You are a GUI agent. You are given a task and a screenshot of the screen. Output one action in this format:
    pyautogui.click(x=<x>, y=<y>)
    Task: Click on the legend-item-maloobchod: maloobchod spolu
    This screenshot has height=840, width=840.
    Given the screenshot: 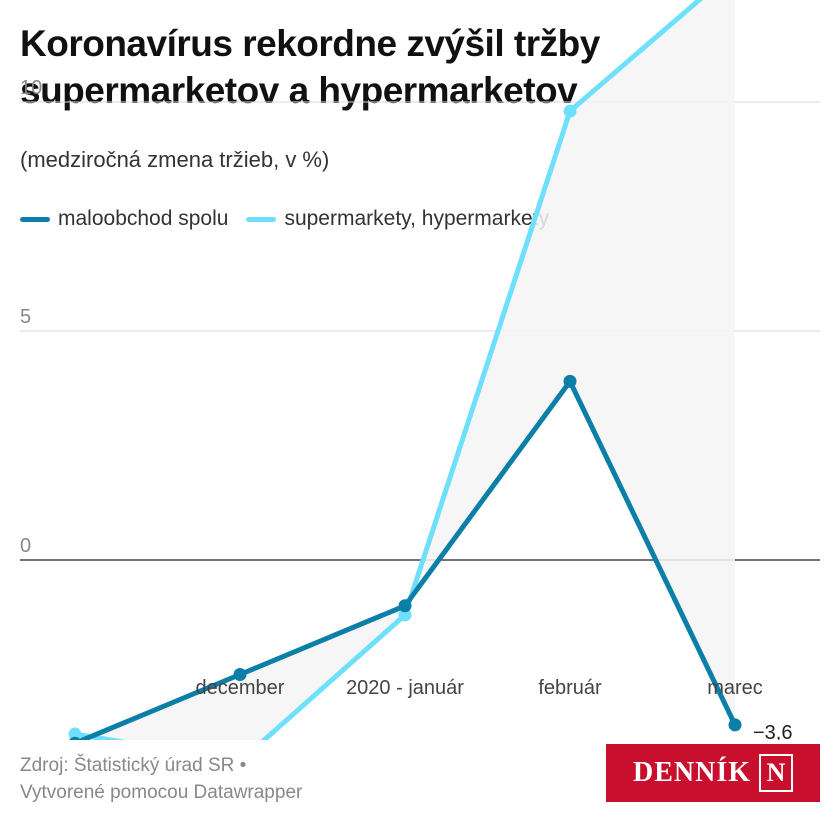 What is the action you would take?
    pyautogui.click(x=124, y=219)
    